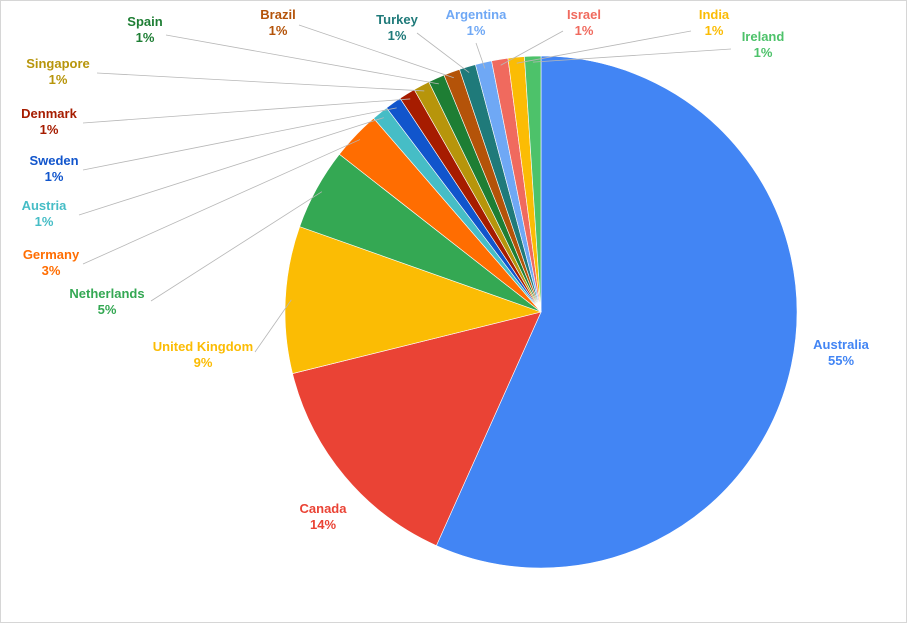 This screenshot has height=624, width=907. What do you see at coordinates (763, 52) in the screenshot?
I see `slice-value-ireland: 1%` at bounding box center [763, 52].